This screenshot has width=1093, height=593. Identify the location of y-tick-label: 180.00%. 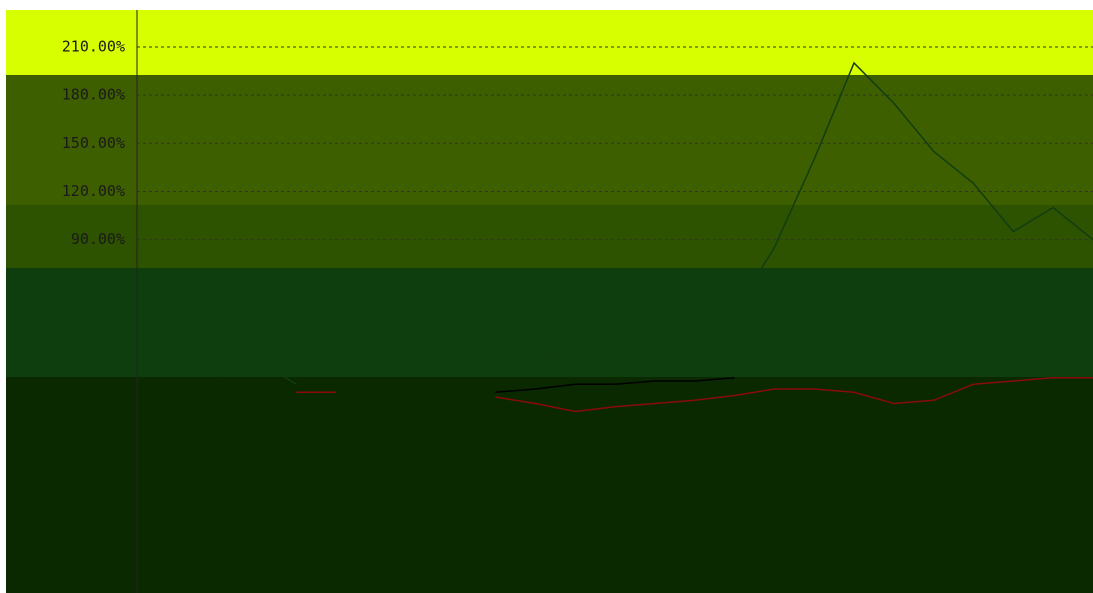
(93, 95).